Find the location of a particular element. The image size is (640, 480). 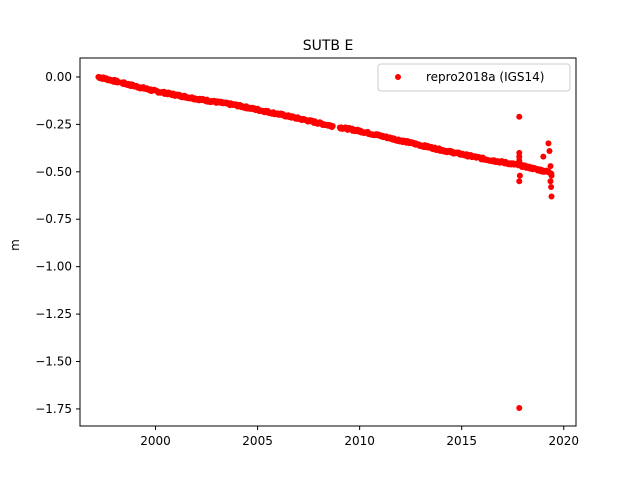

y-tick-label: −1.50 is located at coordinates (53, 362).